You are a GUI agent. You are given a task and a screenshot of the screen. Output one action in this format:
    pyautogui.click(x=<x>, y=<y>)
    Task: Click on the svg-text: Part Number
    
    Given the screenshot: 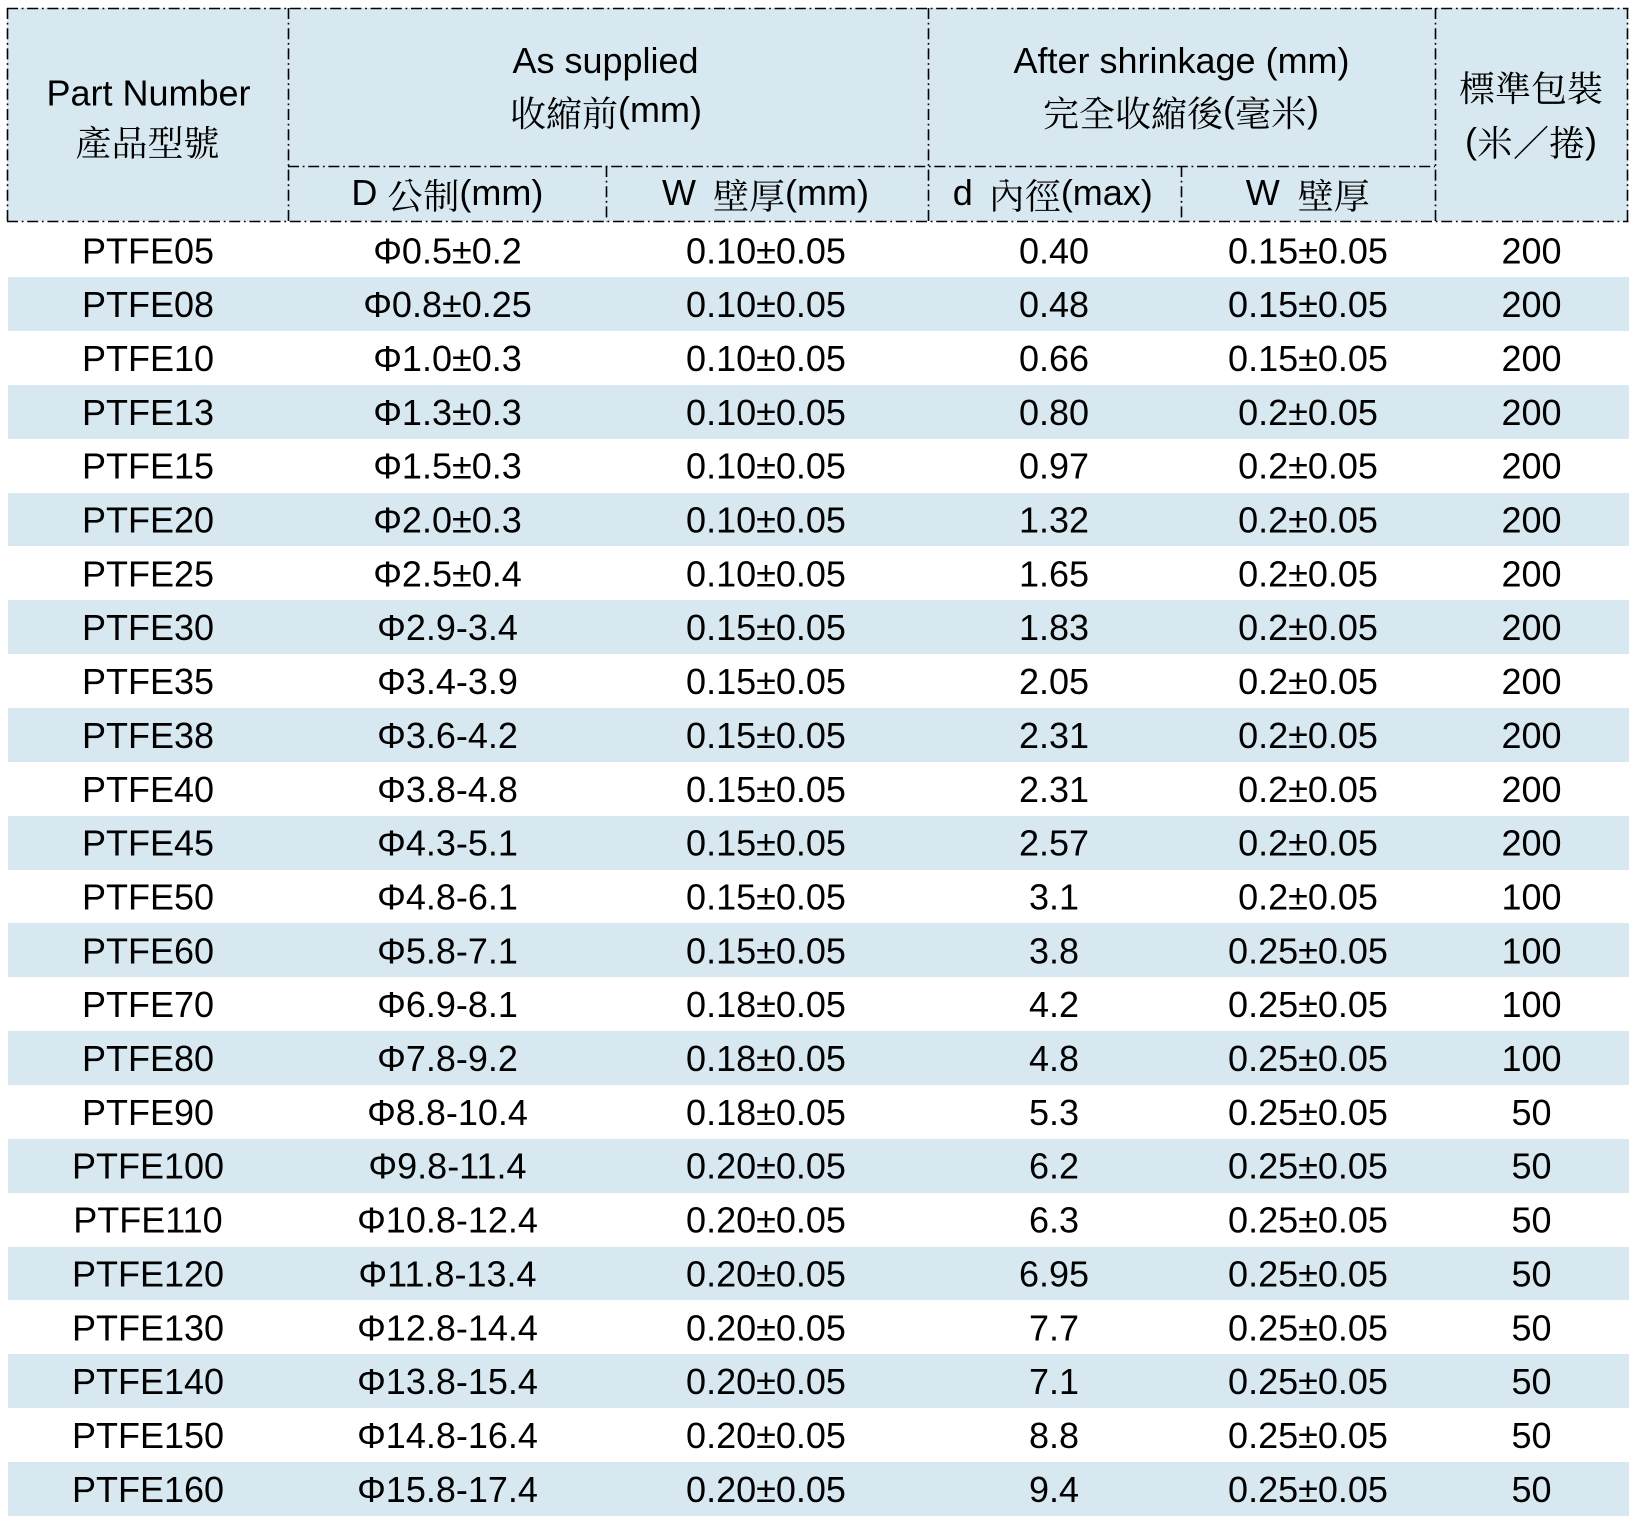 What is the action you would take?
    pyautogui.click(x=148, y=92)
    